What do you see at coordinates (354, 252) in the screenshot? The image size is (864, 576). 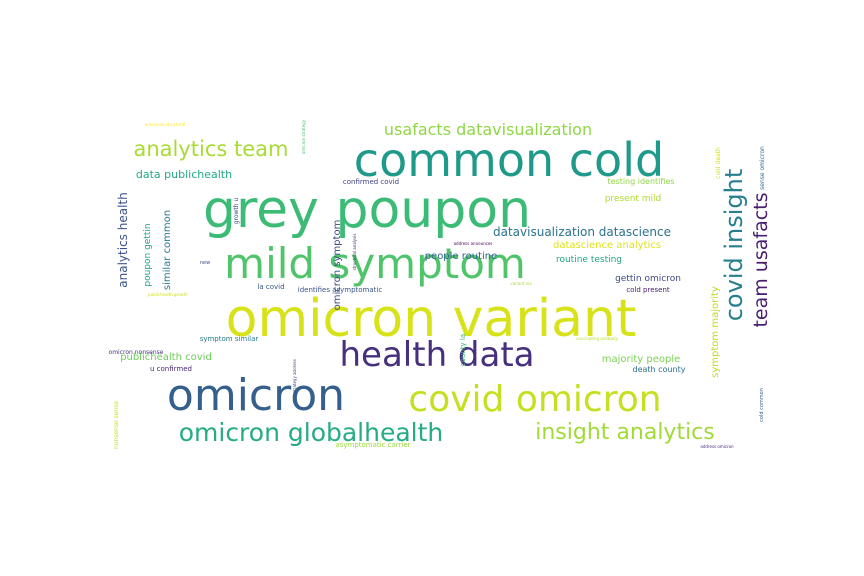 I see `word: structural analysis` at bounding box center [354, 252].